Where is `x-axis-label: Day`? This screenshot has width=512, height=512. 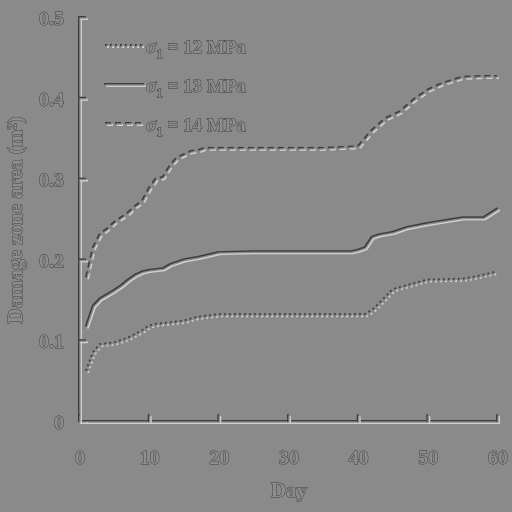 x-axis-label: Day is located at coordinates (289, 490).